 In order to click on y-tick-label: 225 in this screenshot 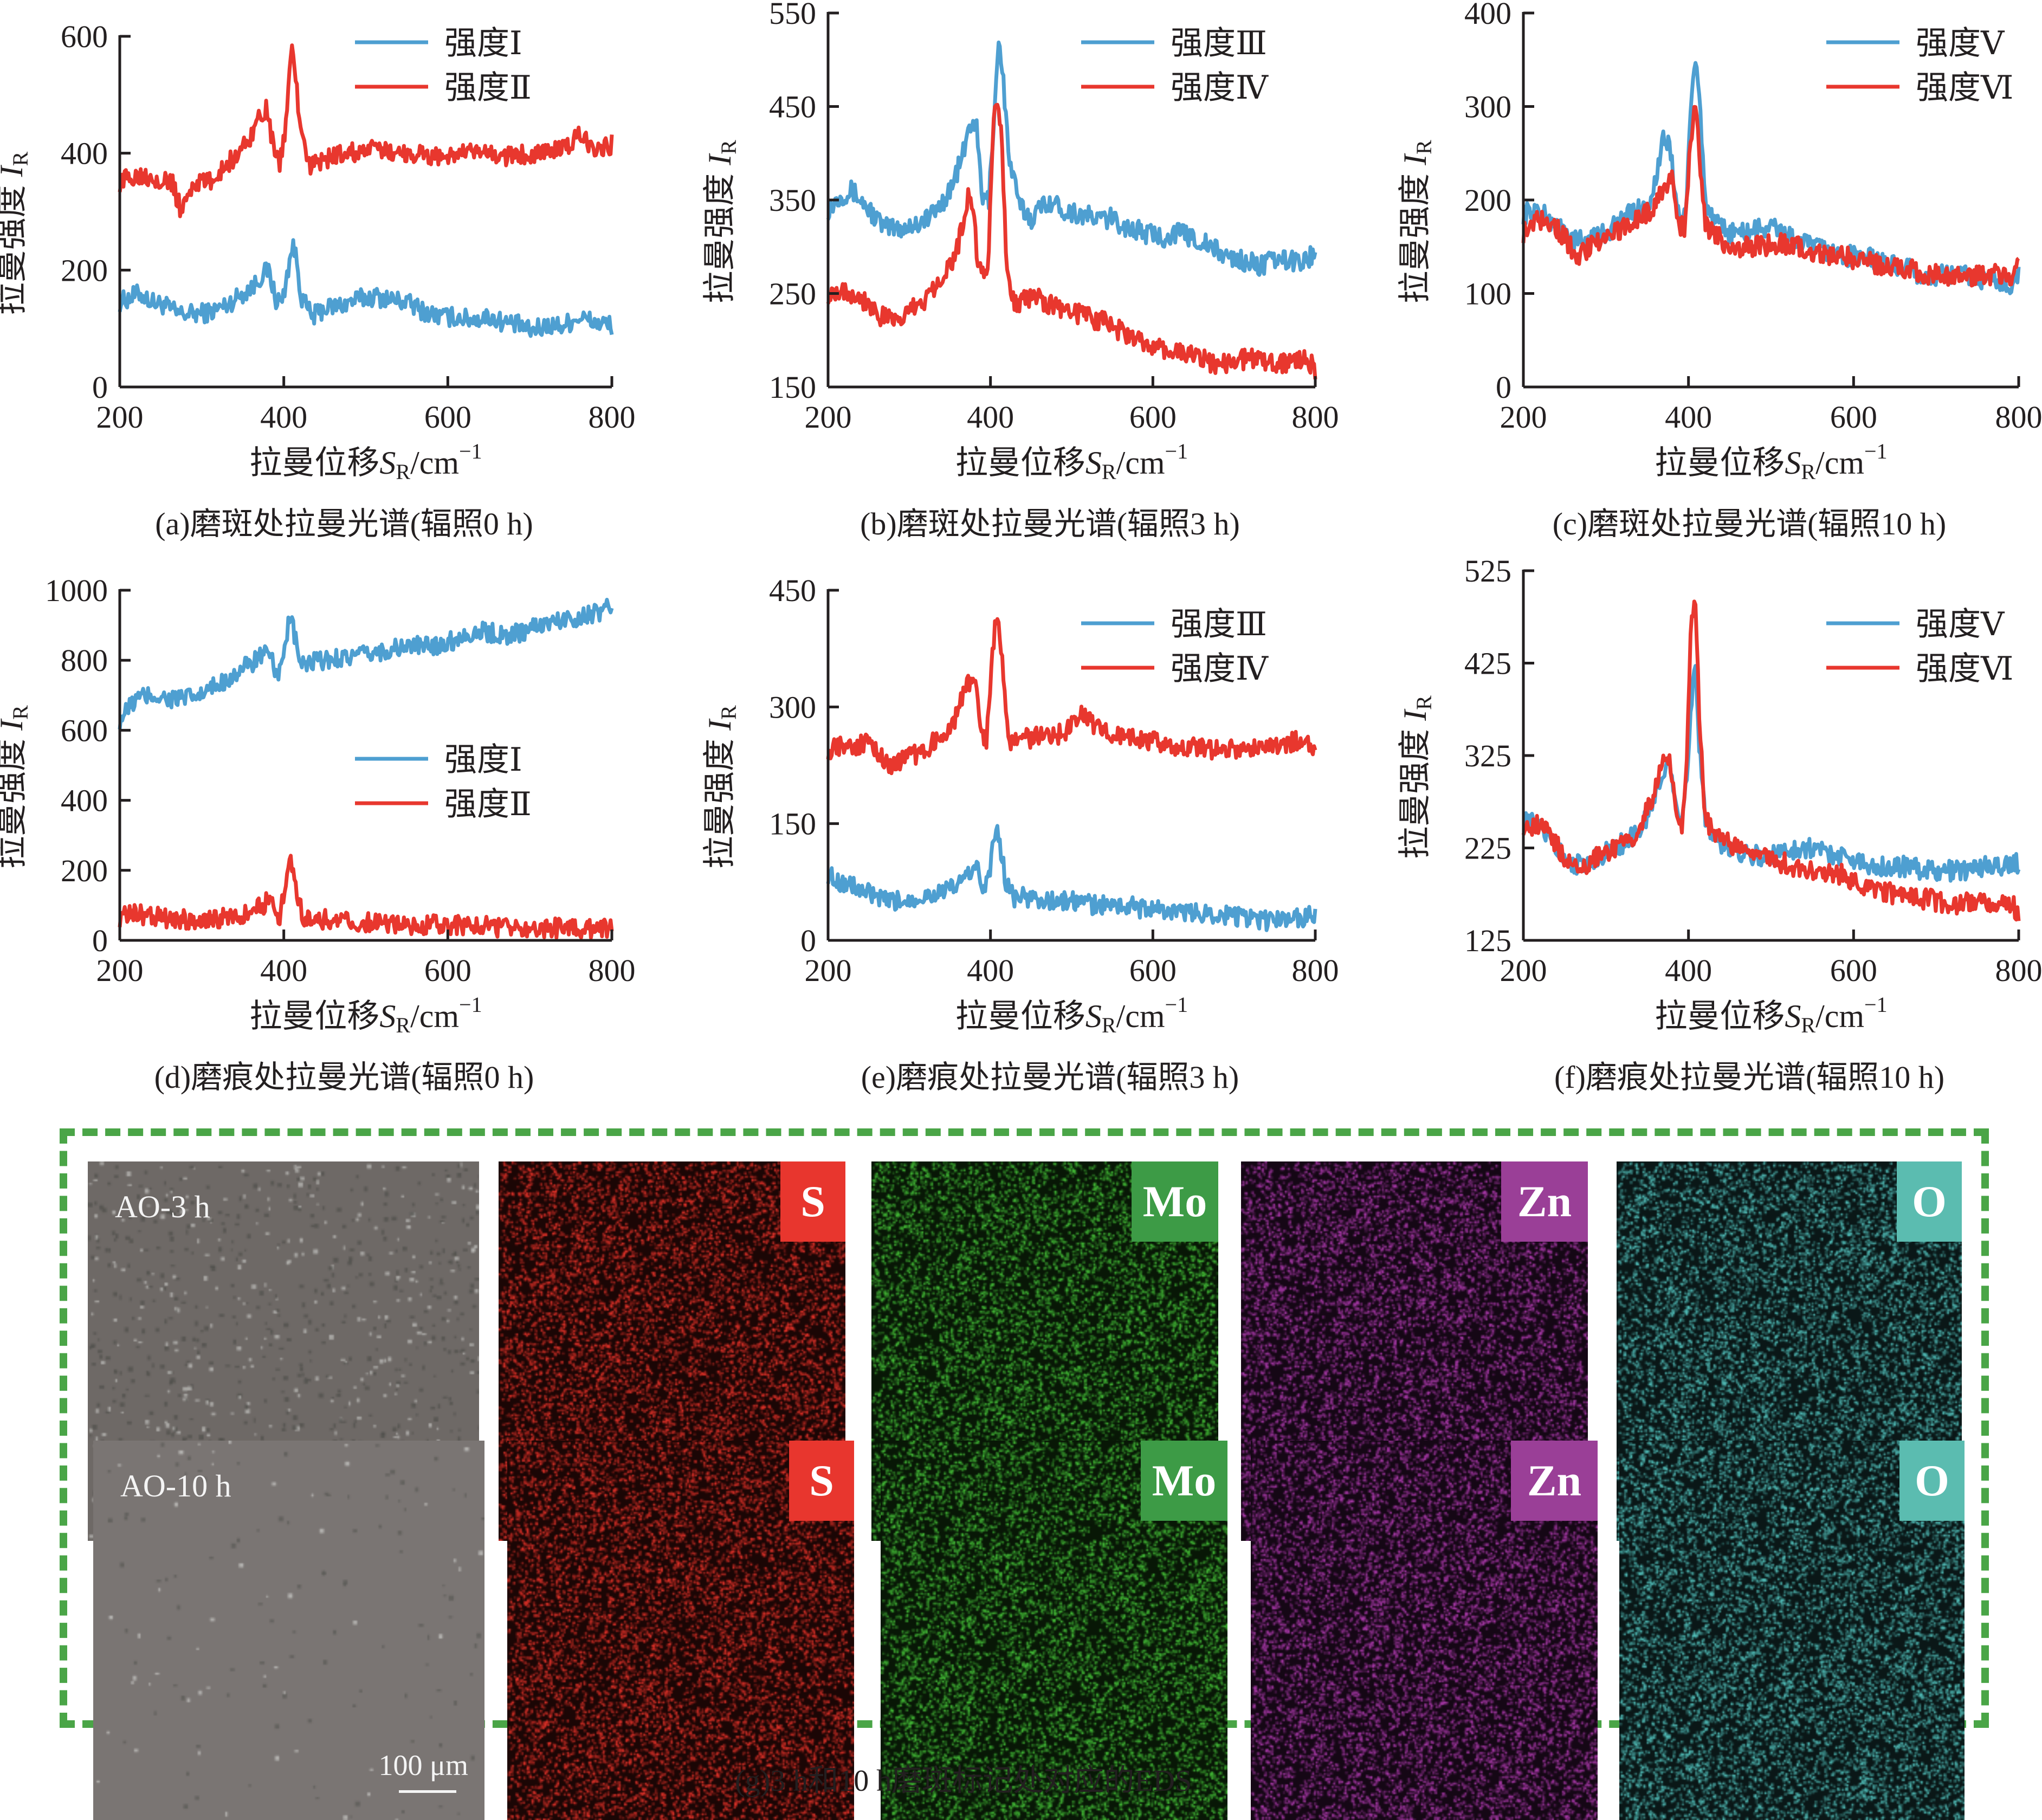, I will do `click(1487, 848)`.